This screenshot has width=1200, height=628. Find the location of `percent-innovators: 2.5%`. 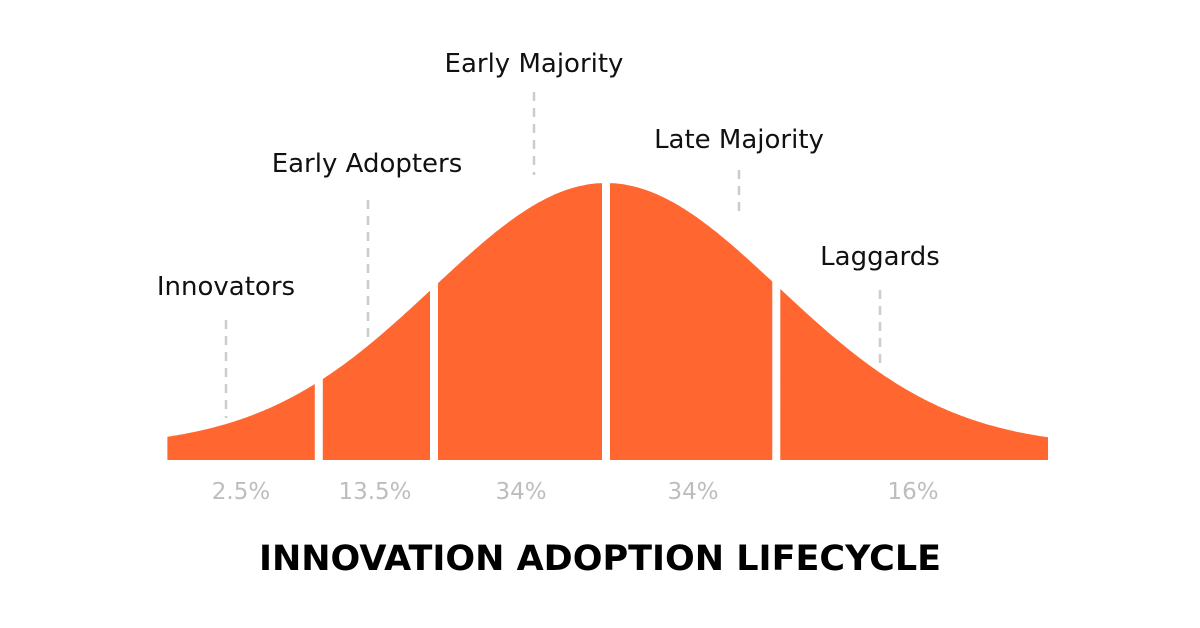

percent-innovators: 2.5% is located at coordinates (241, 492).